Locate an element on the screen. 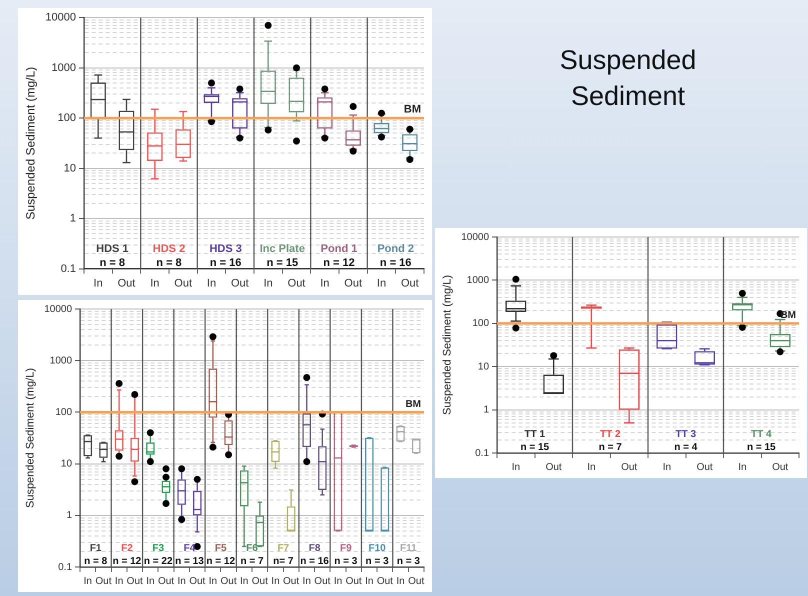  text: TT 1 is located at coordinates (535, 434).